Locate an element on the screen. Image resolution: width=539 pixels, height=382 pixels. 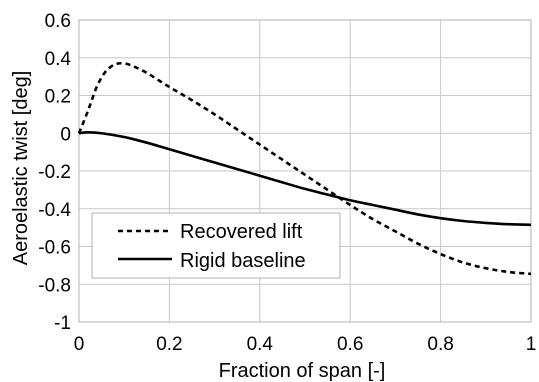
y-tick-label: -0.4 is located at coordinates (54, 210).